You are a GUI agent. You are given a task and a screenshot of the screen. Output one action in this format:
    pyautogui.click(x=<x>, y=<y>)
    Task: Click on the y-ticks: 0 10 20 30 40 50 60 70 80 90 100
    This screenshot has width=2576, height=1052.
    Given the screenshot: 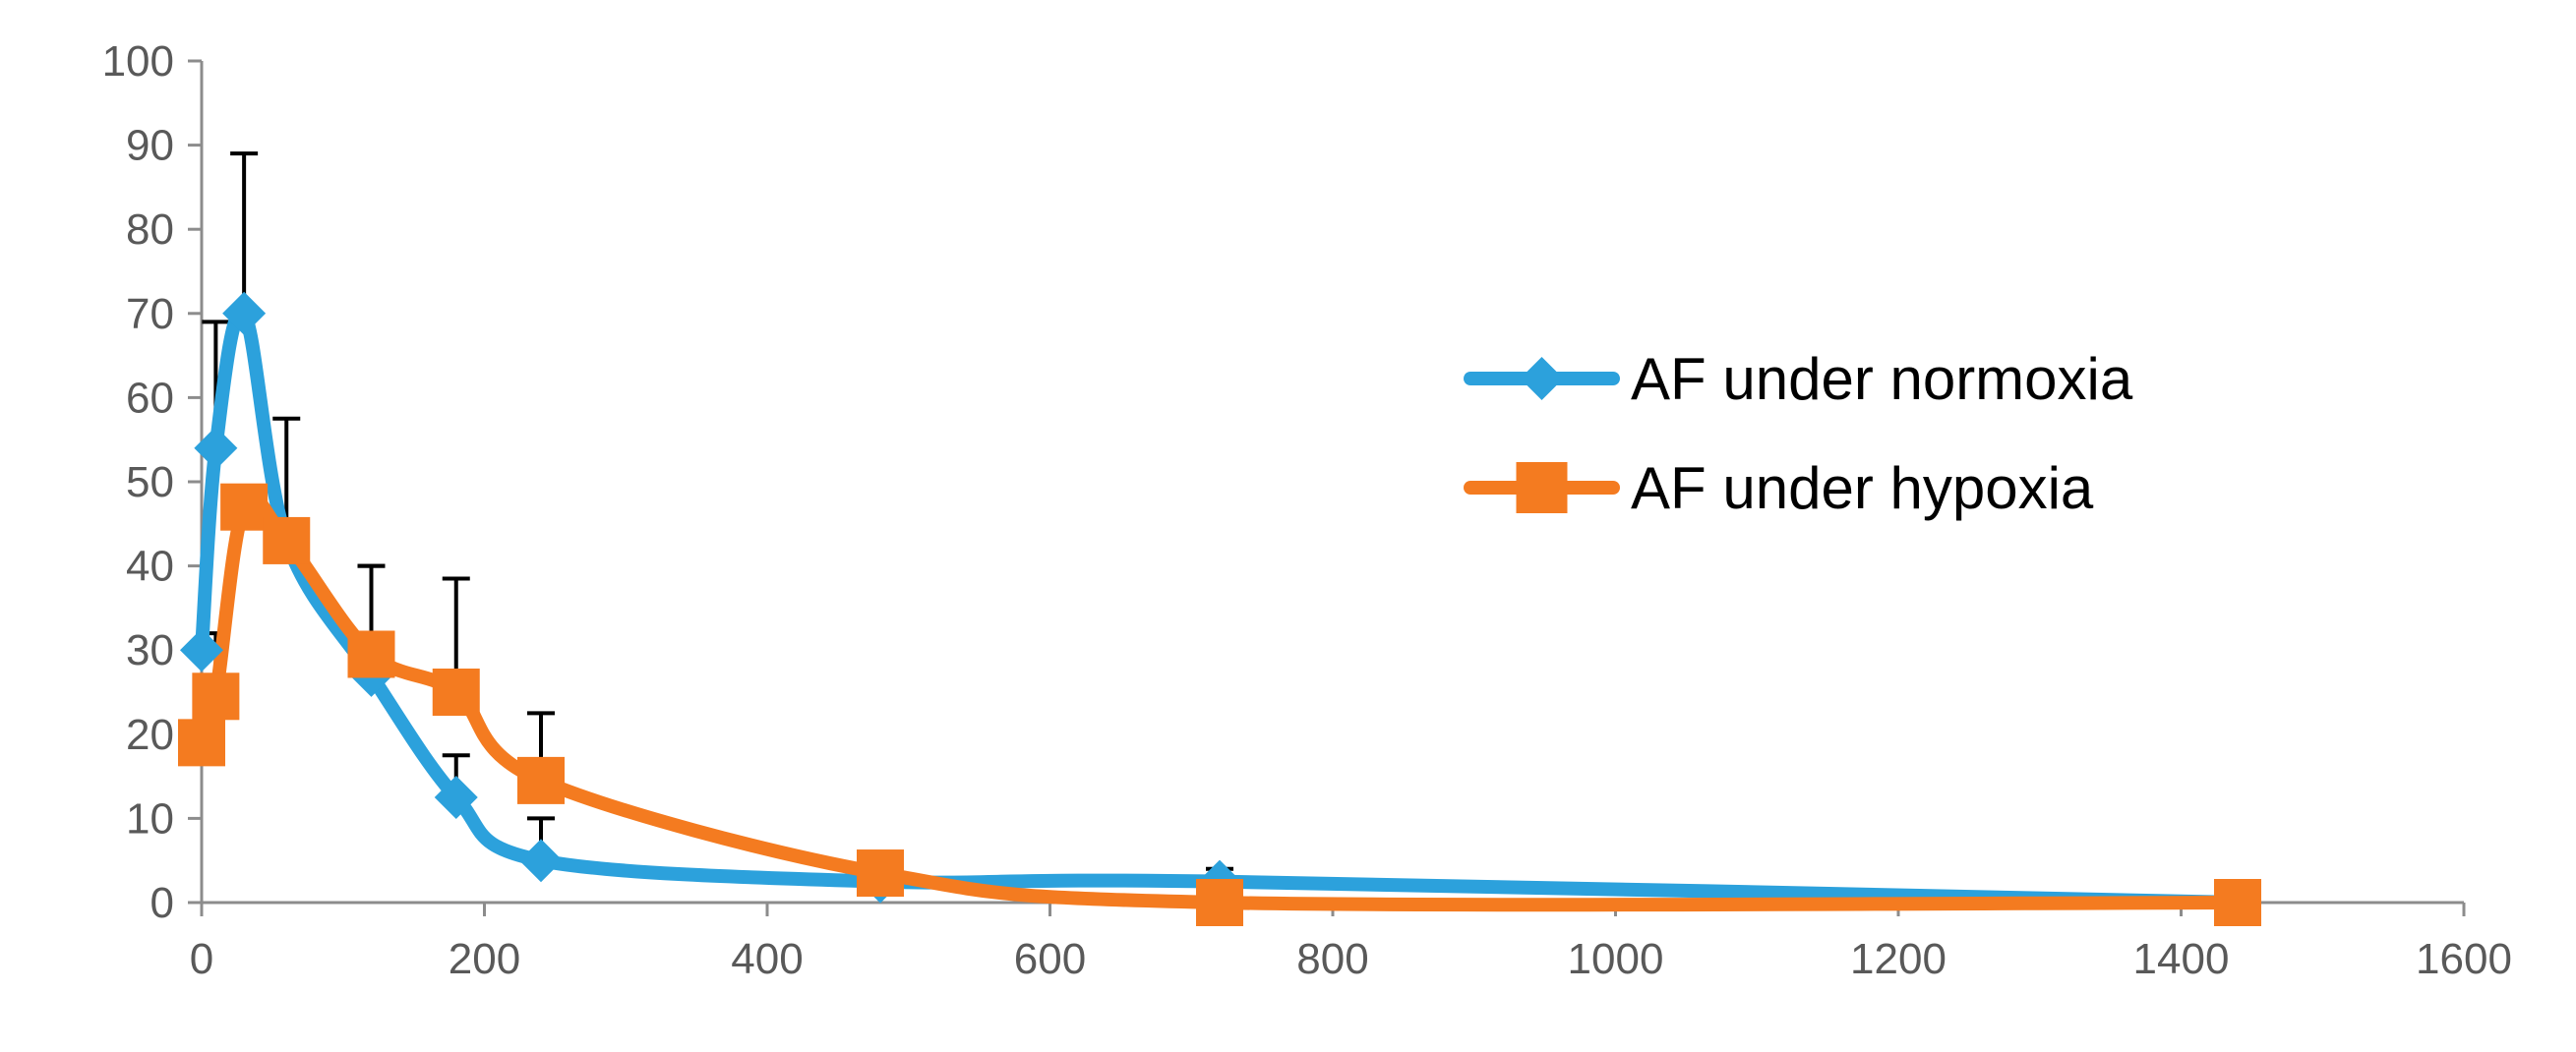 What is the action you would take?
    pyautogui.click(x=152, y=482)
    